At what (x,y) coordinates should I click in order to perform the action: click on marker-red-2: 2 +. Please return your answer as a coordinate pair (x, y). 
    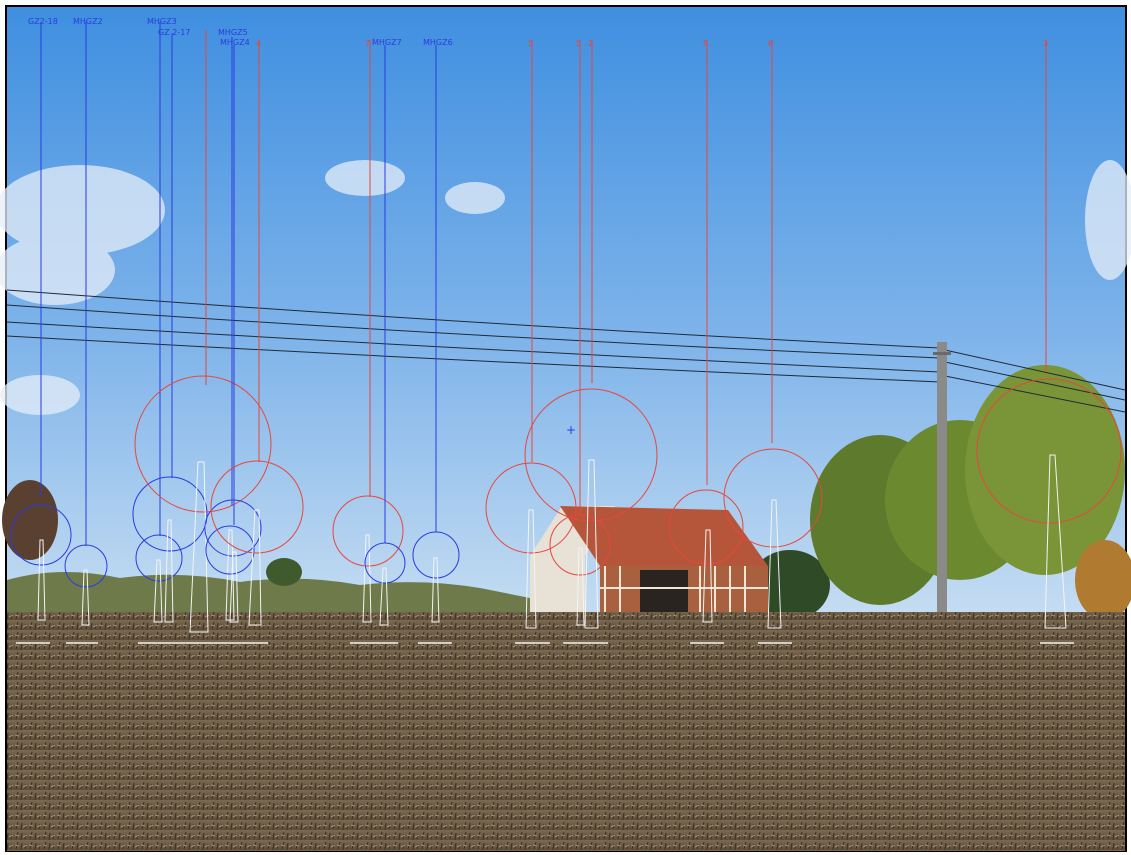
    Looking at the image, I should click on (591, 334).